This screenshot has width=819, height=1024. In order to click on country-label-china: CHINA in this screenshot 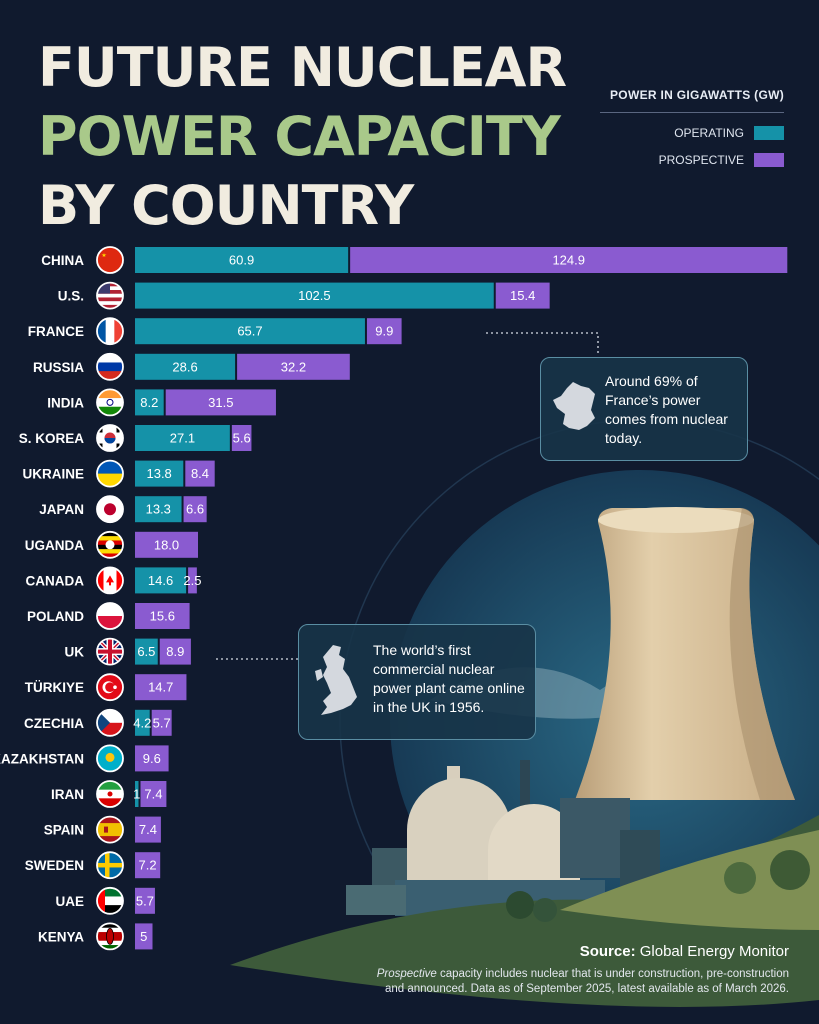, I will do `click(62, 260)`.